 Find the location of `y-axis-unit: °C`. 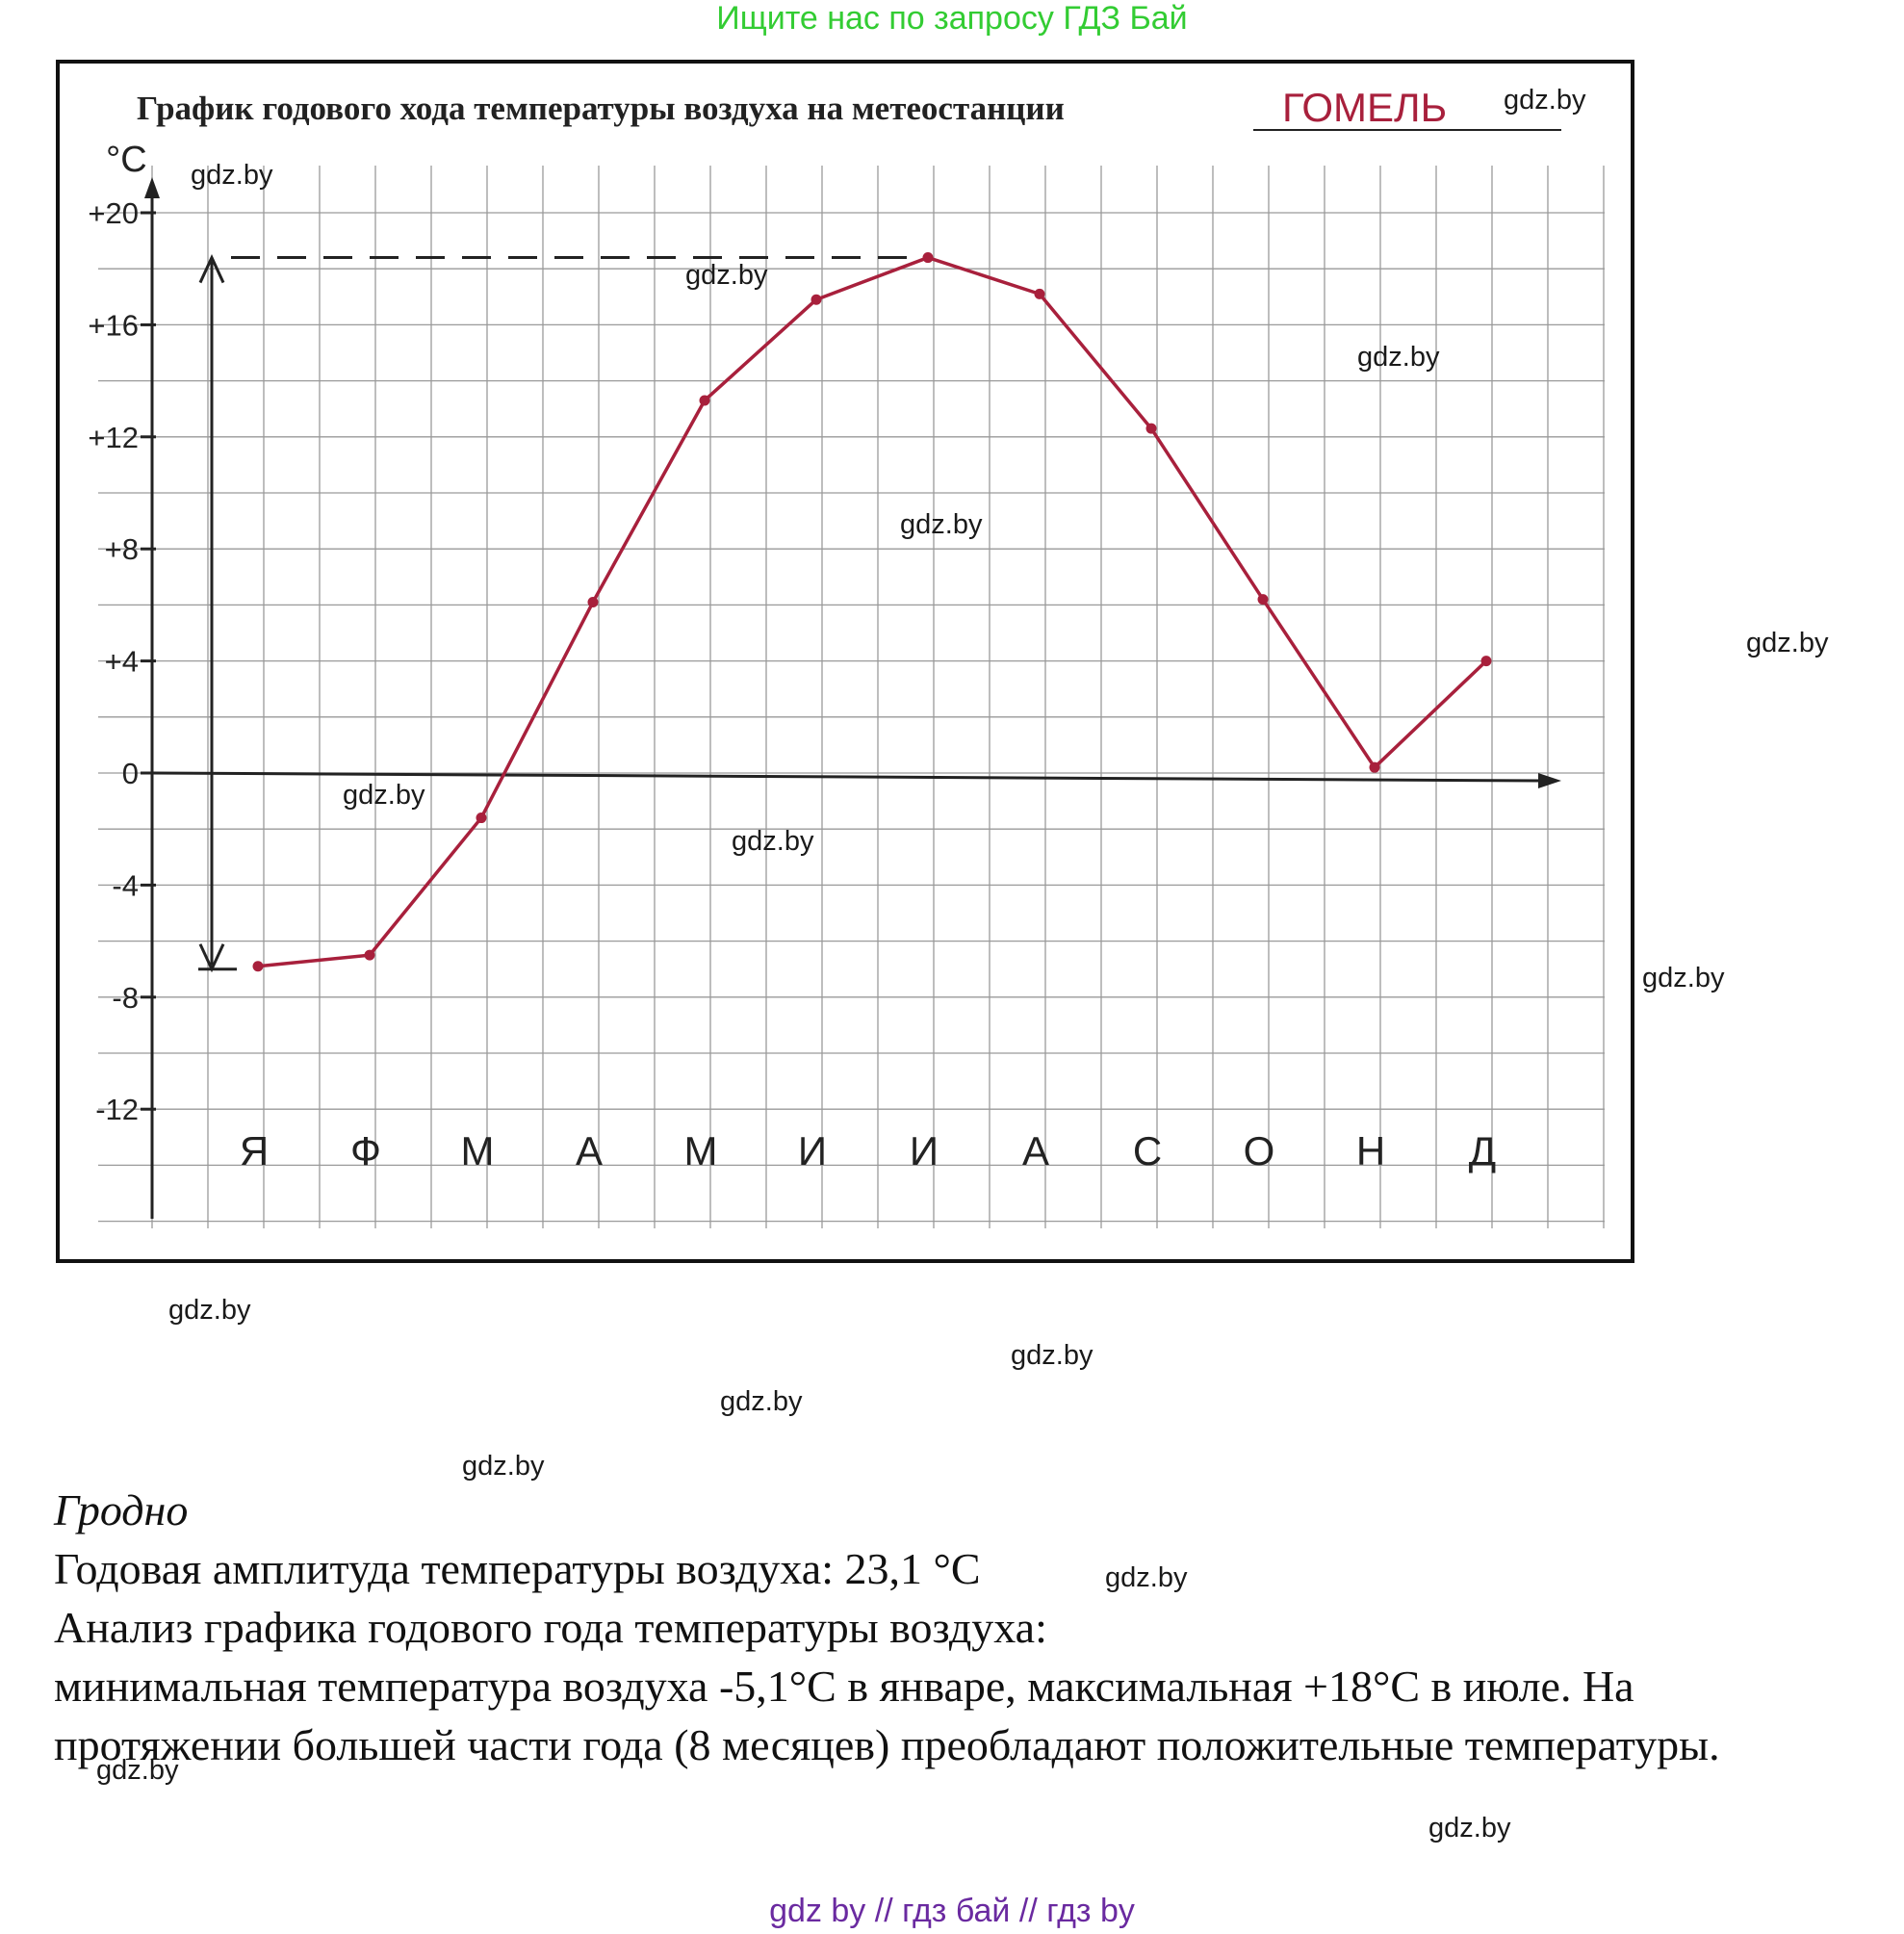

y-axis-unit: °C is located at coordinates (127, 160).